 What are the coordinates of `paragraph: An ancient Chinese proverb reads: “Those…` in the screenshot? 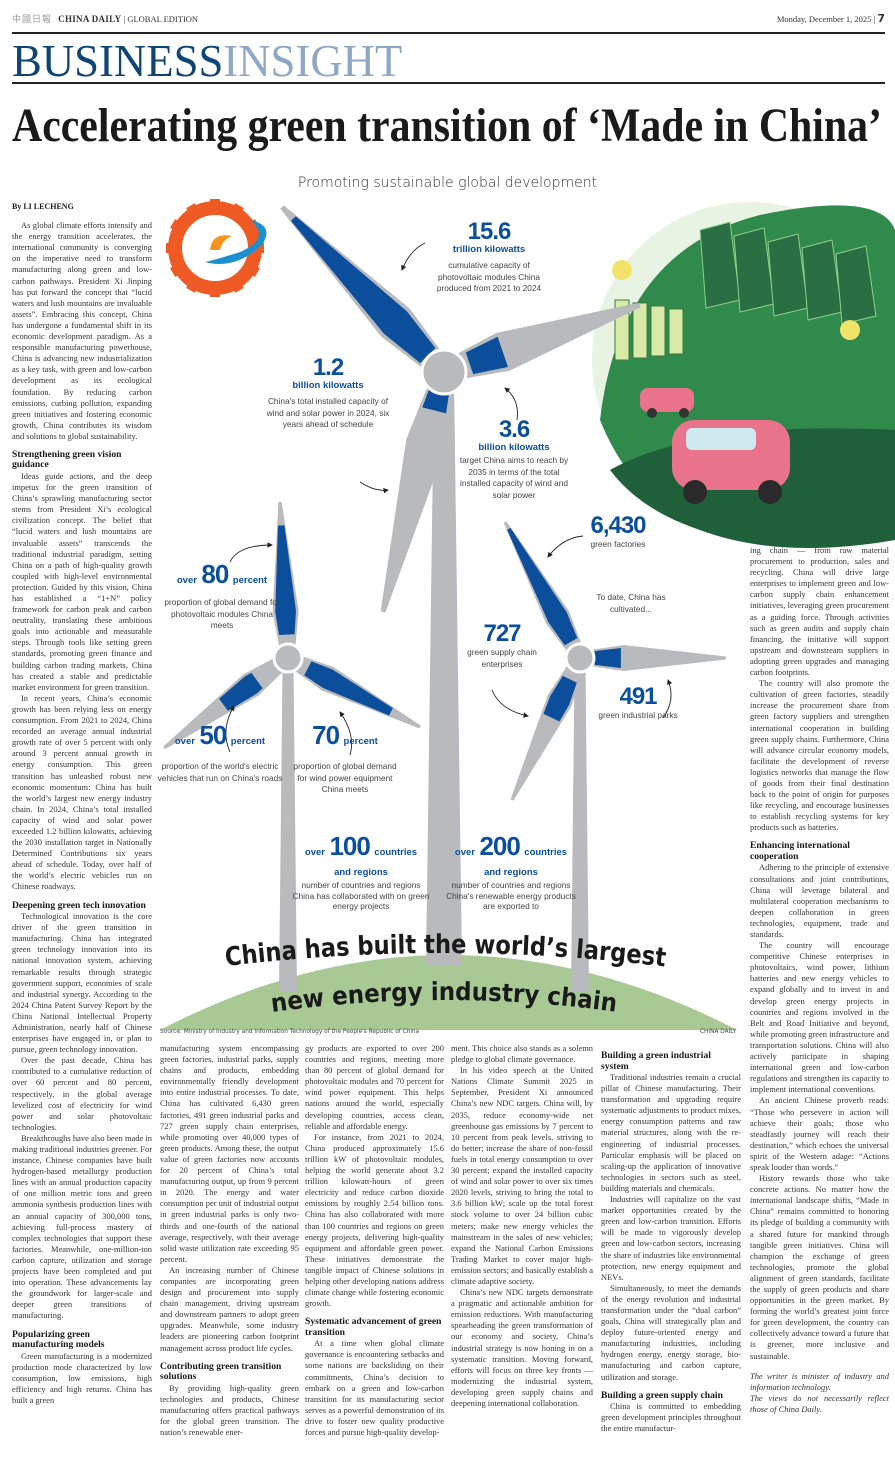 It's located at (819, 1133).